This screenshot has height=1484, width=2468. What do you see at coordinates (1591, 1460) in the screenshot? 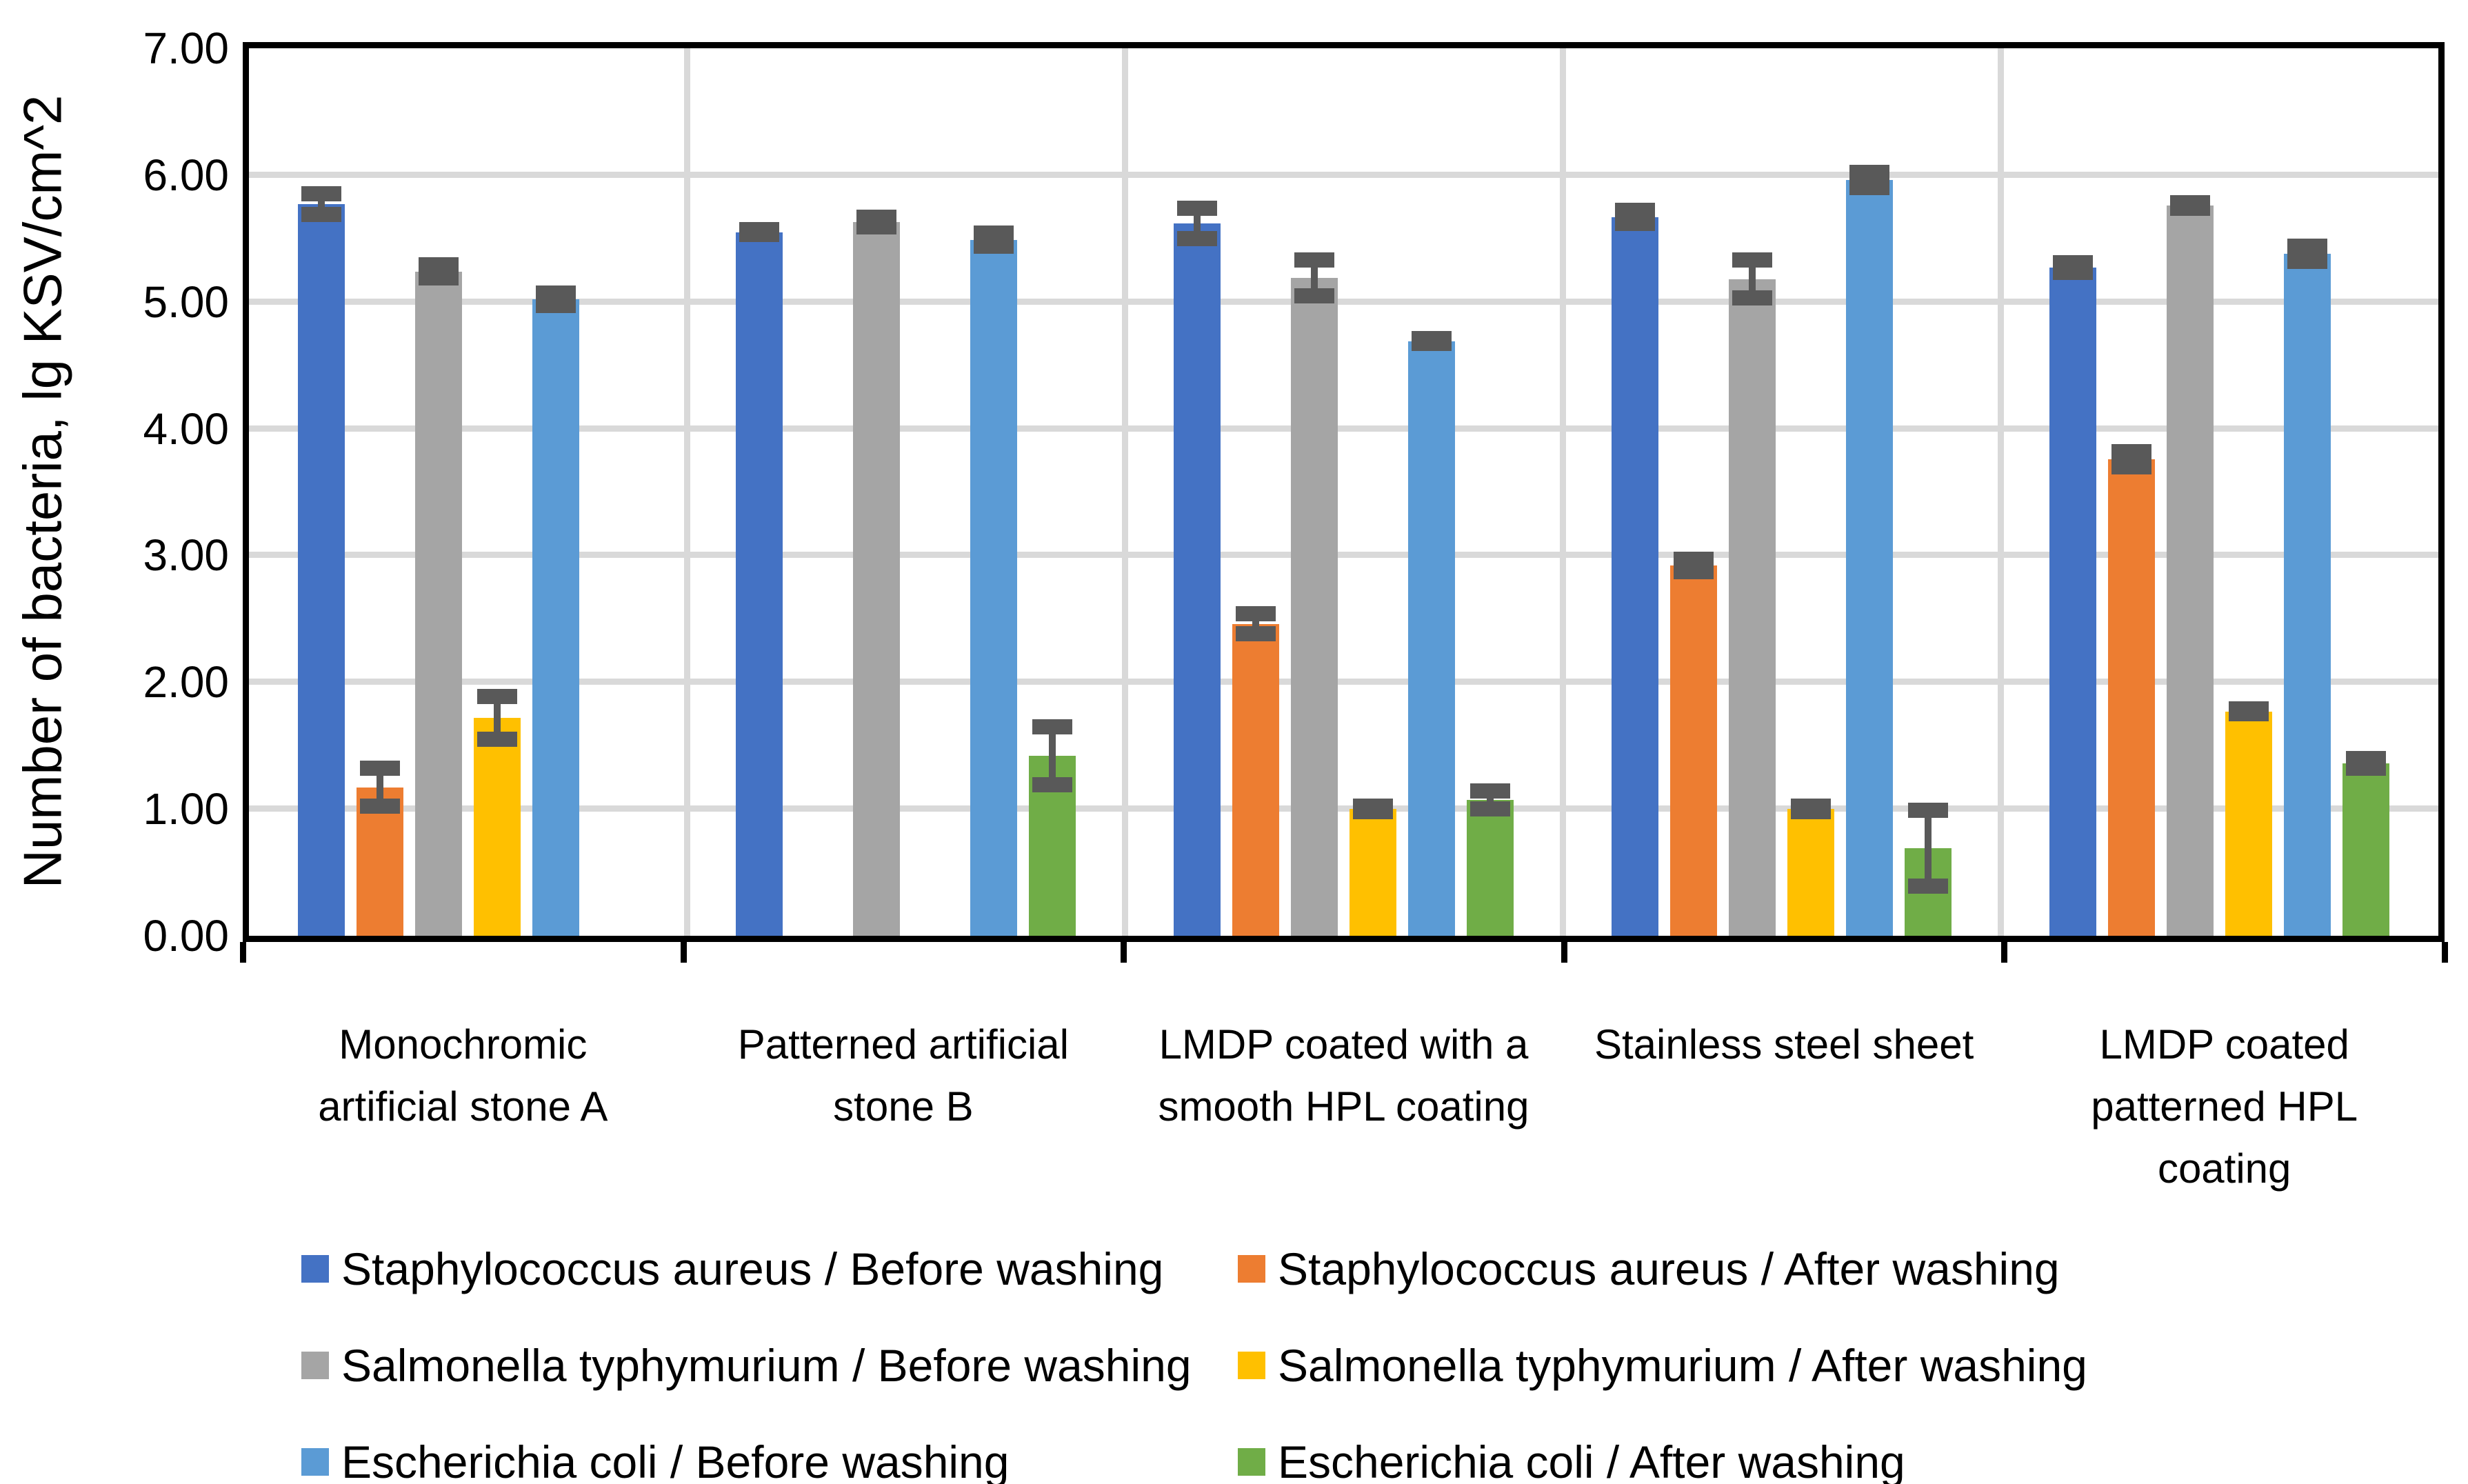
I see `legend-label: Escherichia coli / After washing` at bounding box center [1591, 1460].